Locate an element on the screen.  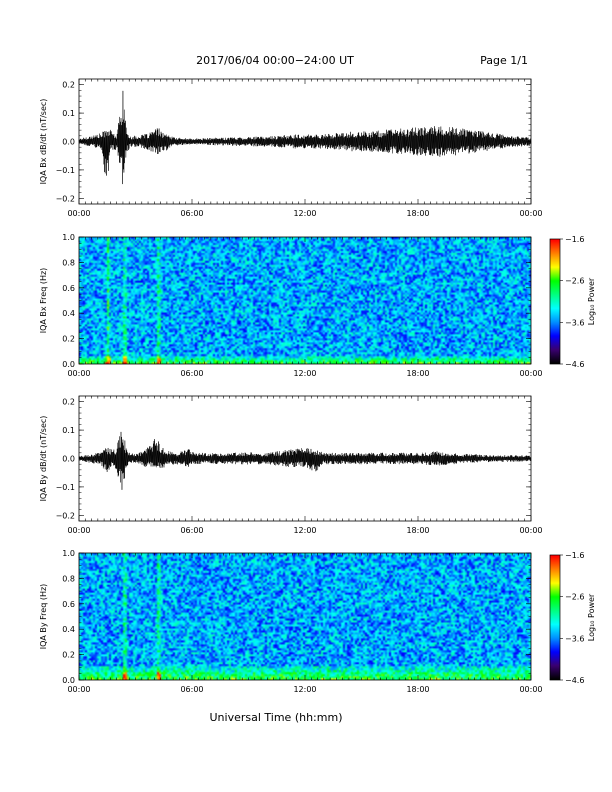
bx-dbdt-ytick-label: −0.1 is located at coordinates (65, 170).